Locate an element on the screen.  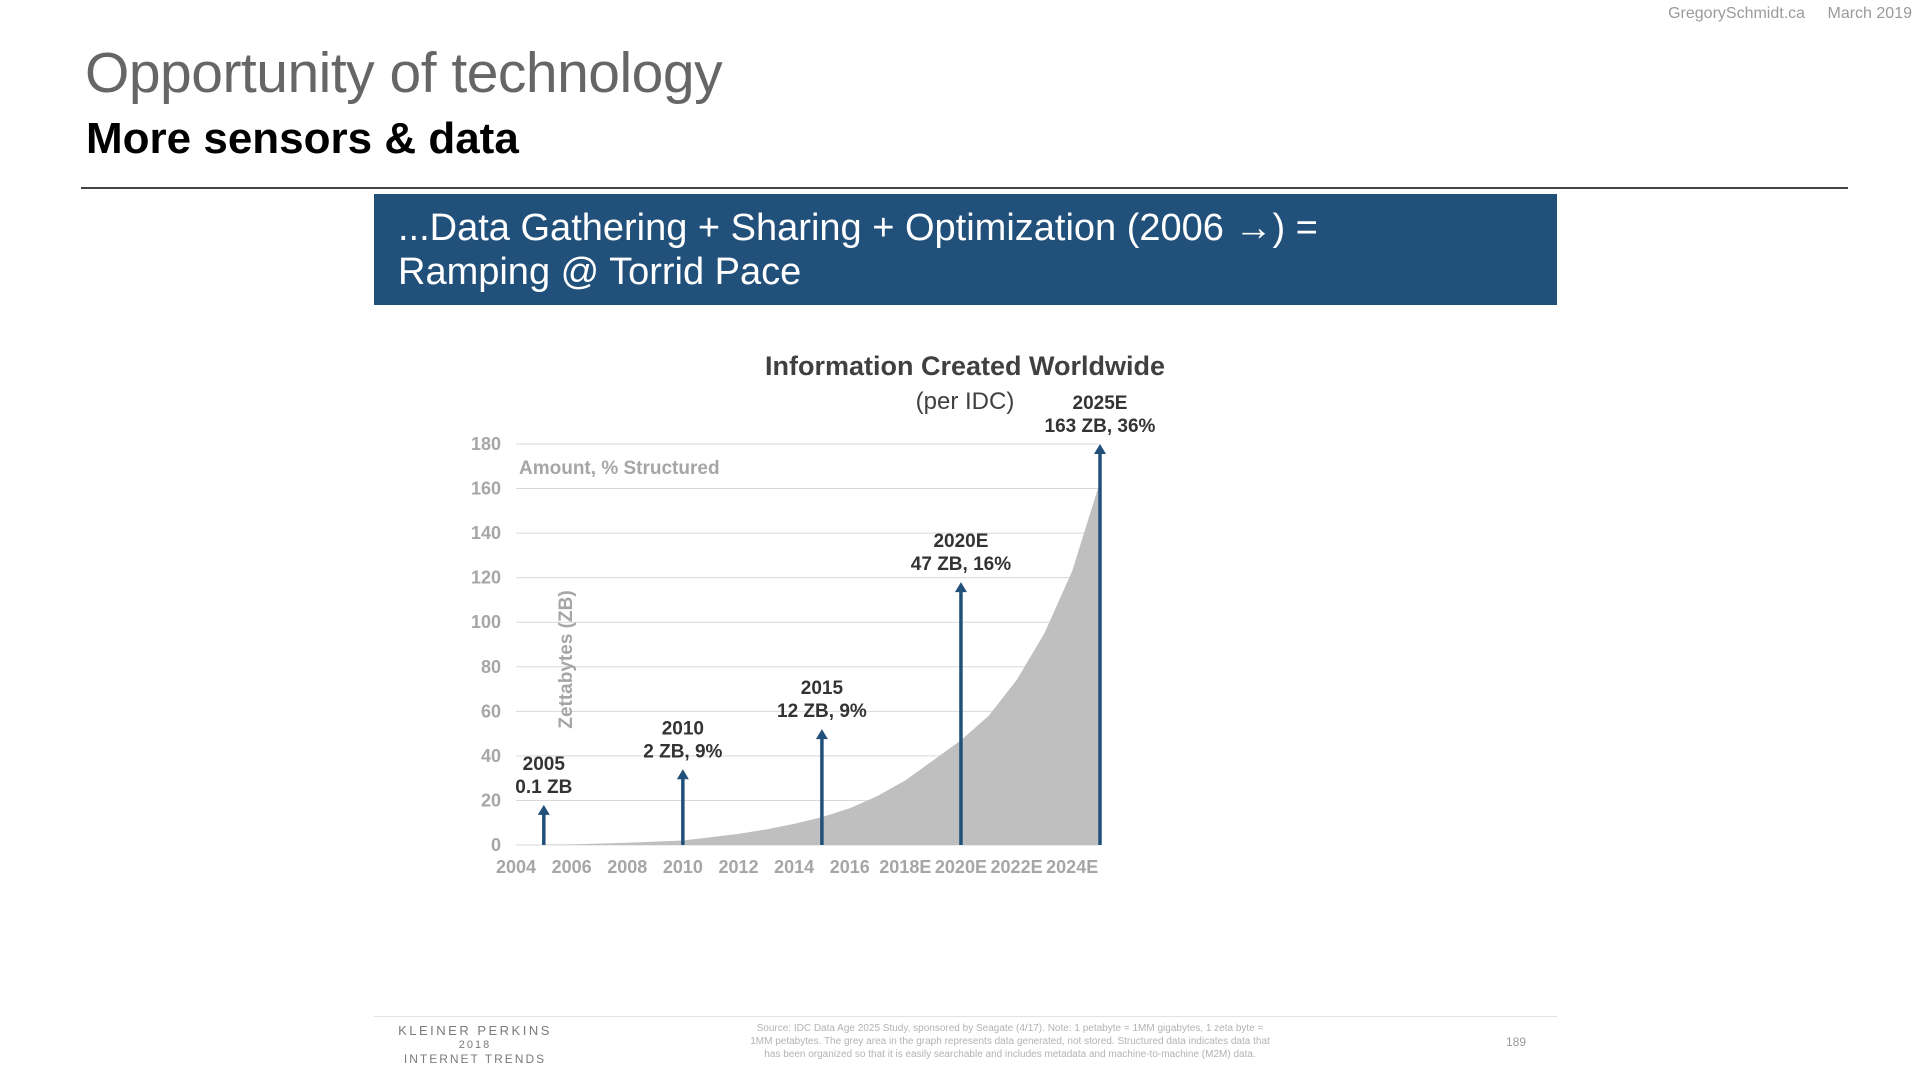
x-tick-label: 2020E is located at coordinates (961, 867).